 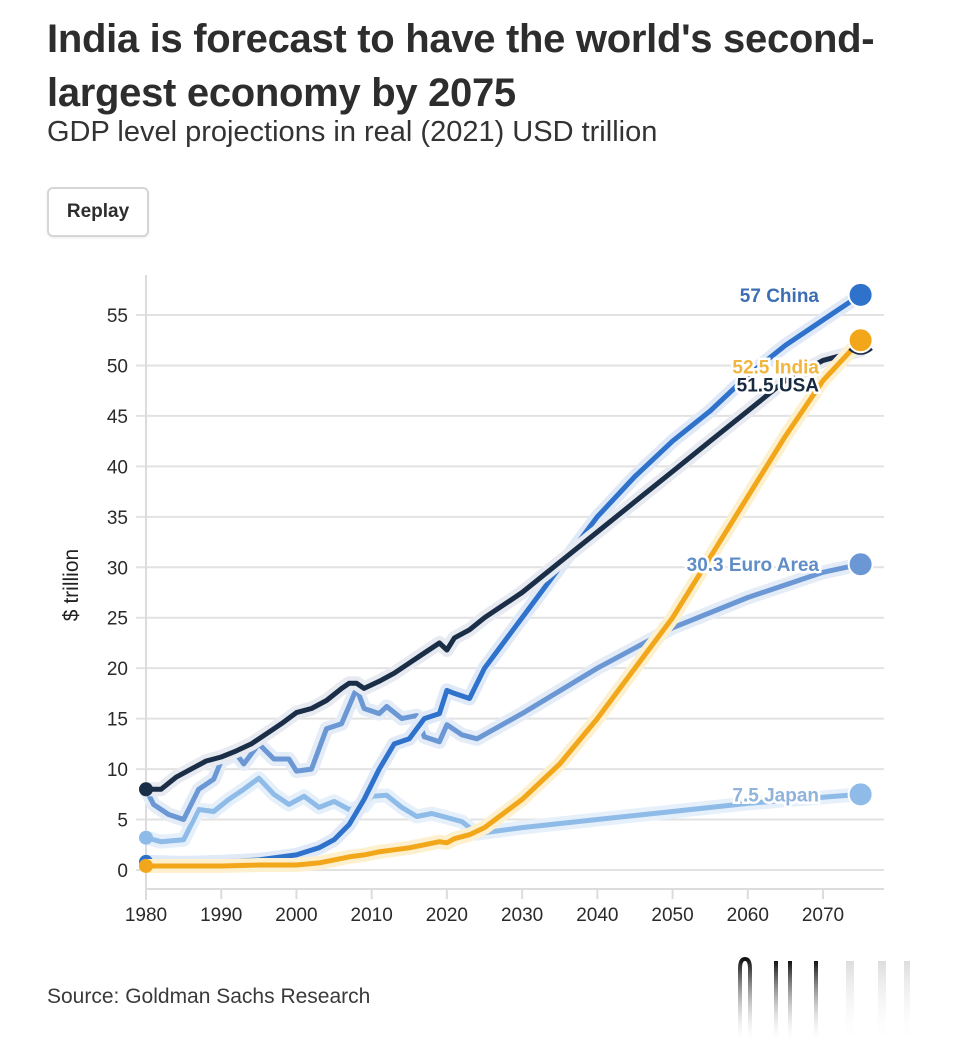 I want to click on end-label-usa: 51.5 USA, so click(x=778, y=386).